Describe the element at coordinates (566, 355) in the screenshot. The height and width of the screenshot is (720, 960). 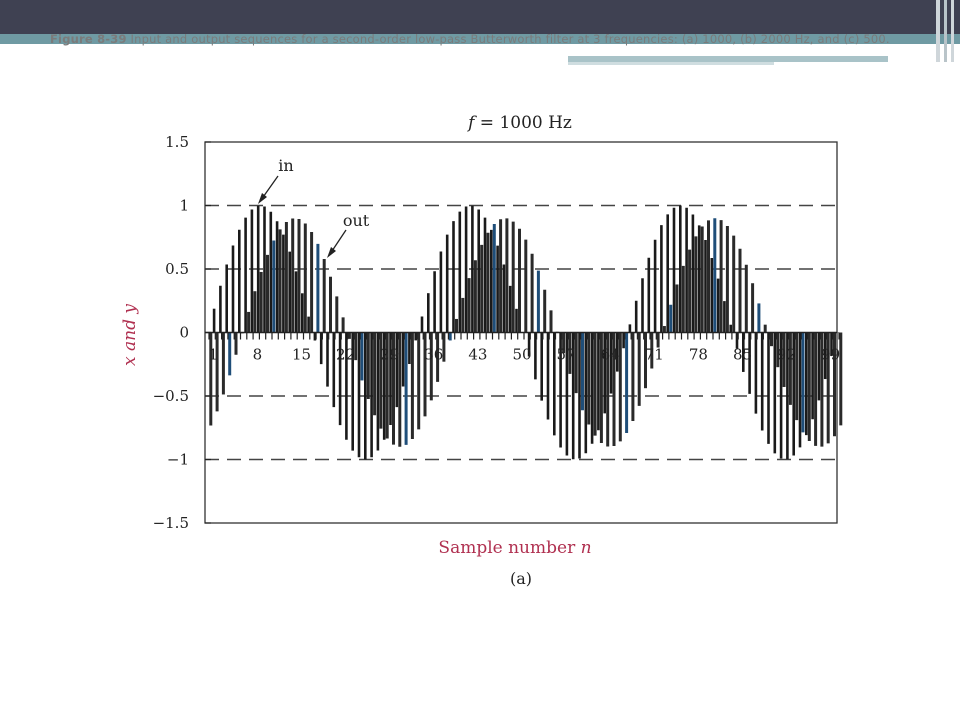
I see `x-tick-label: 57` at that location.